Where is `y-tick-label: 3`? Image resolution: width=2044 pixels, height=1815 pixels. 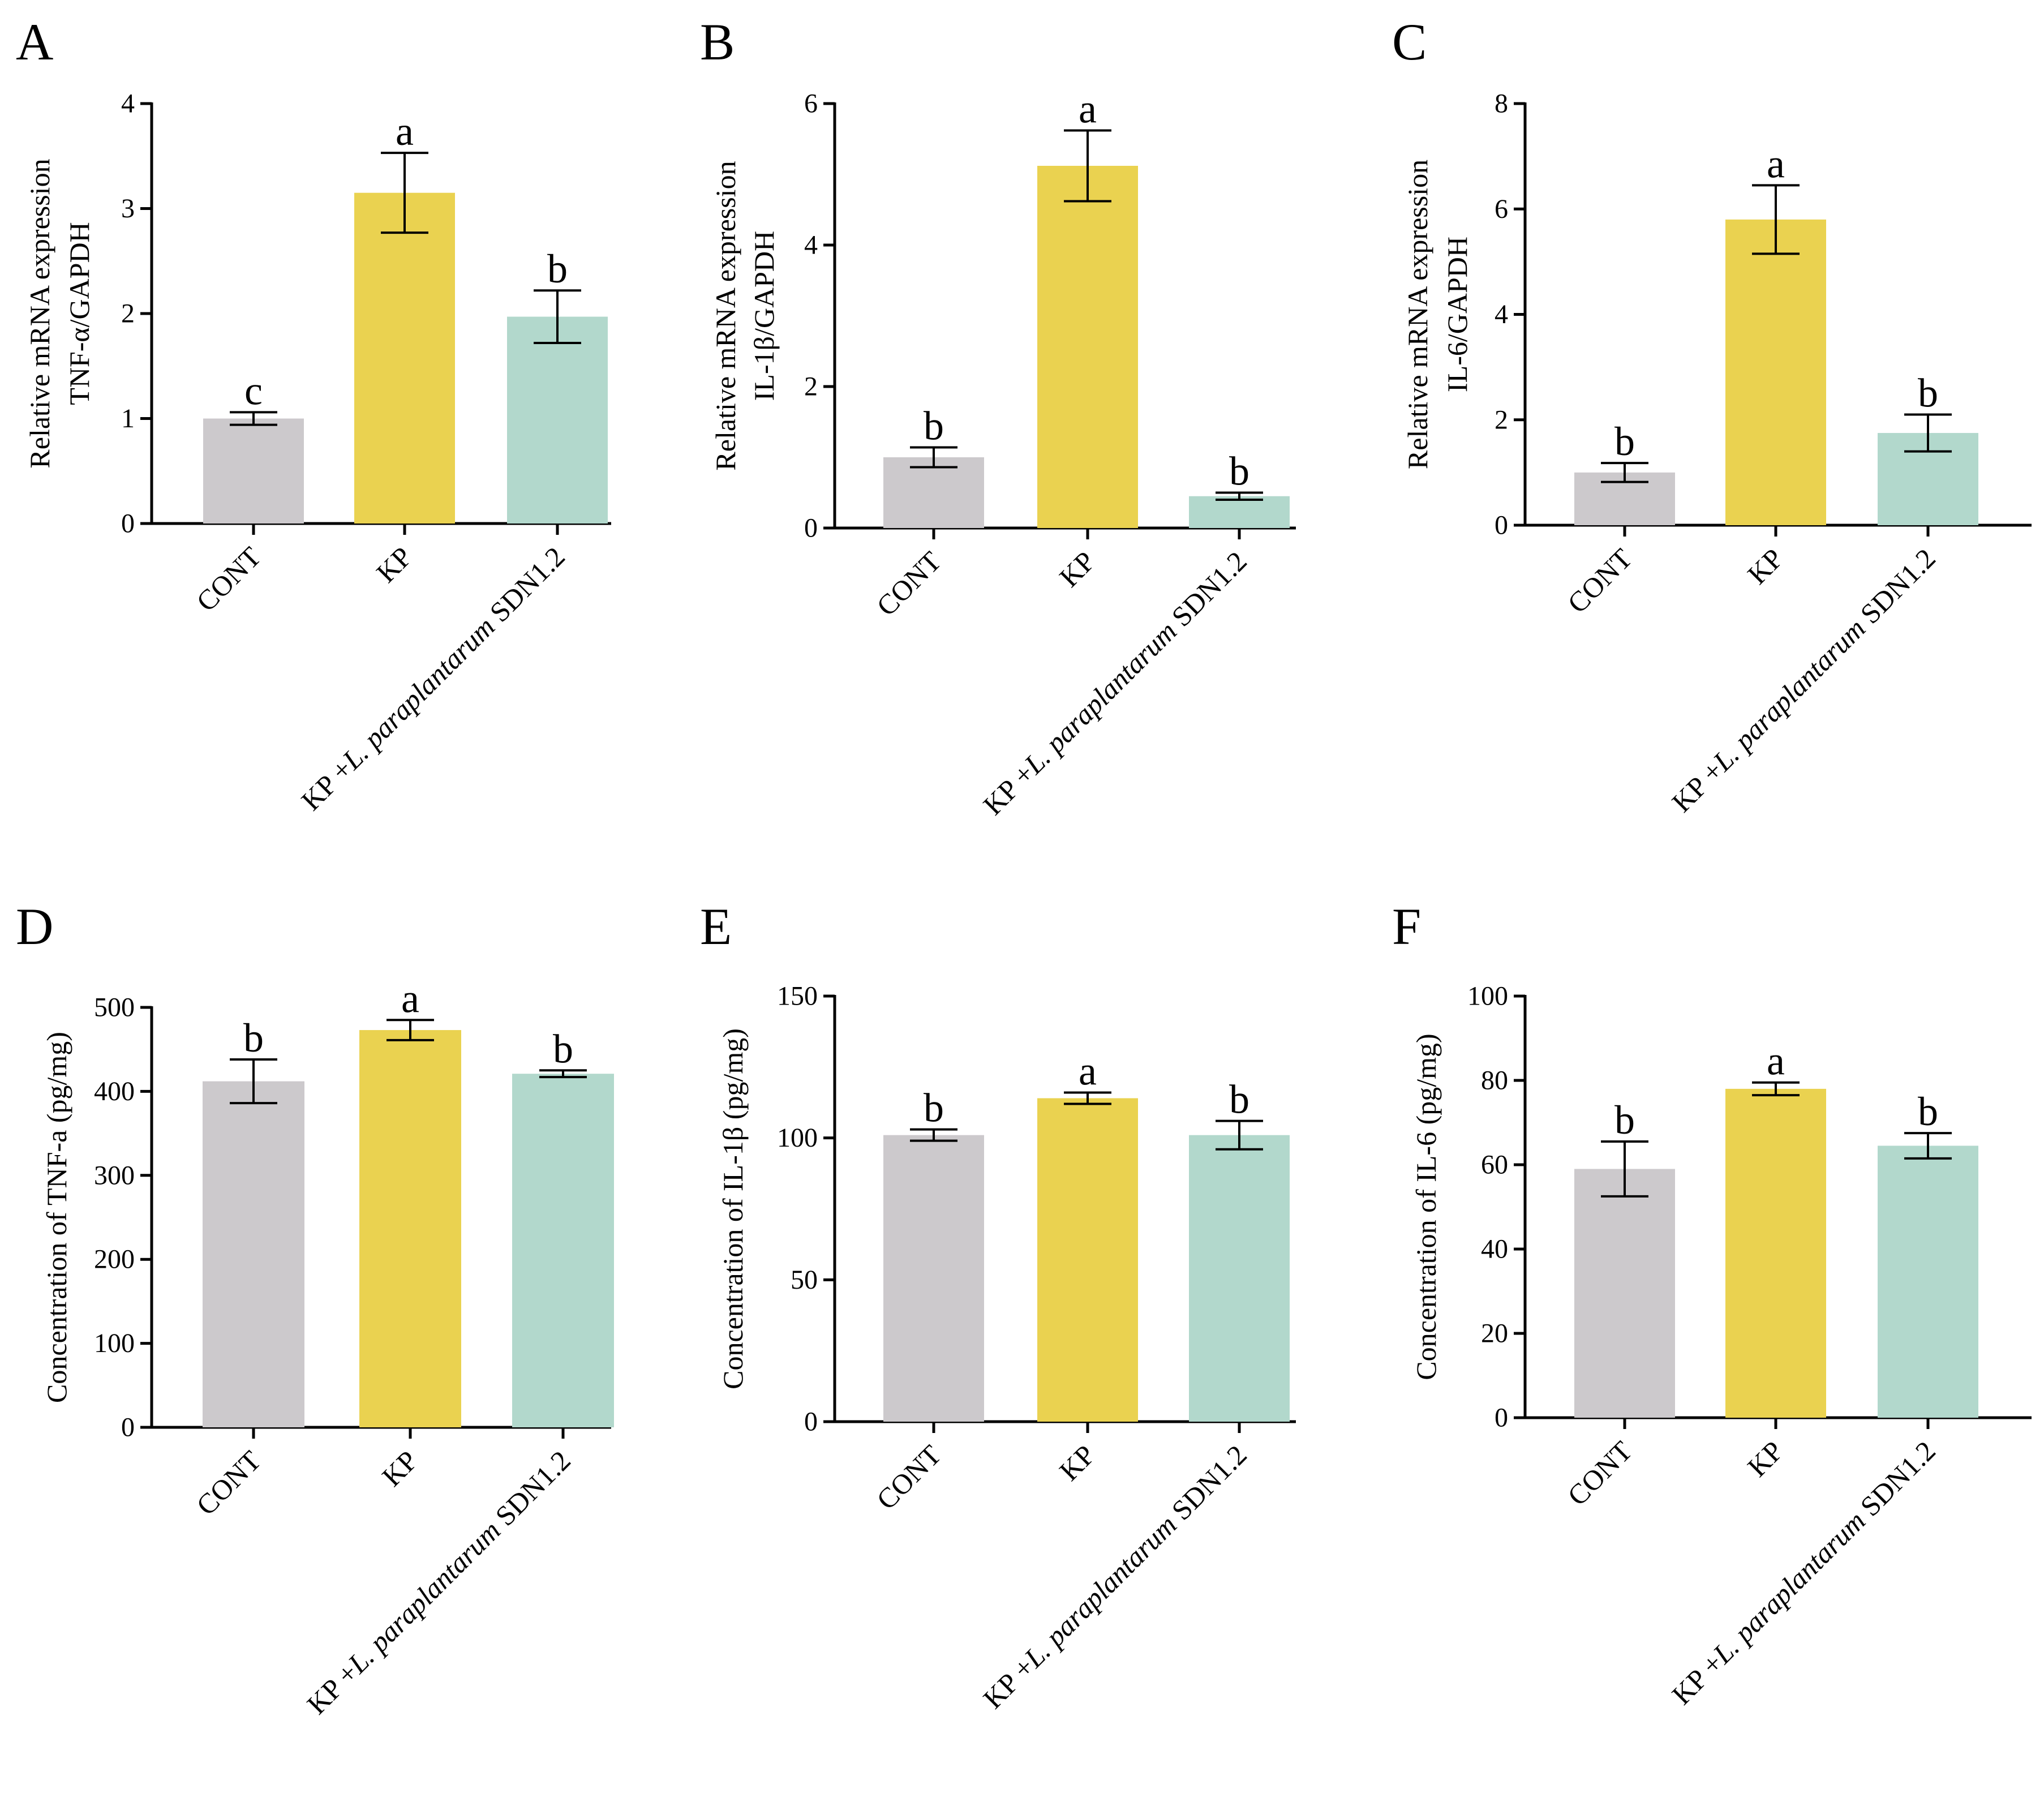 y-tick-label: 3 is located at coordinates (128, 209).